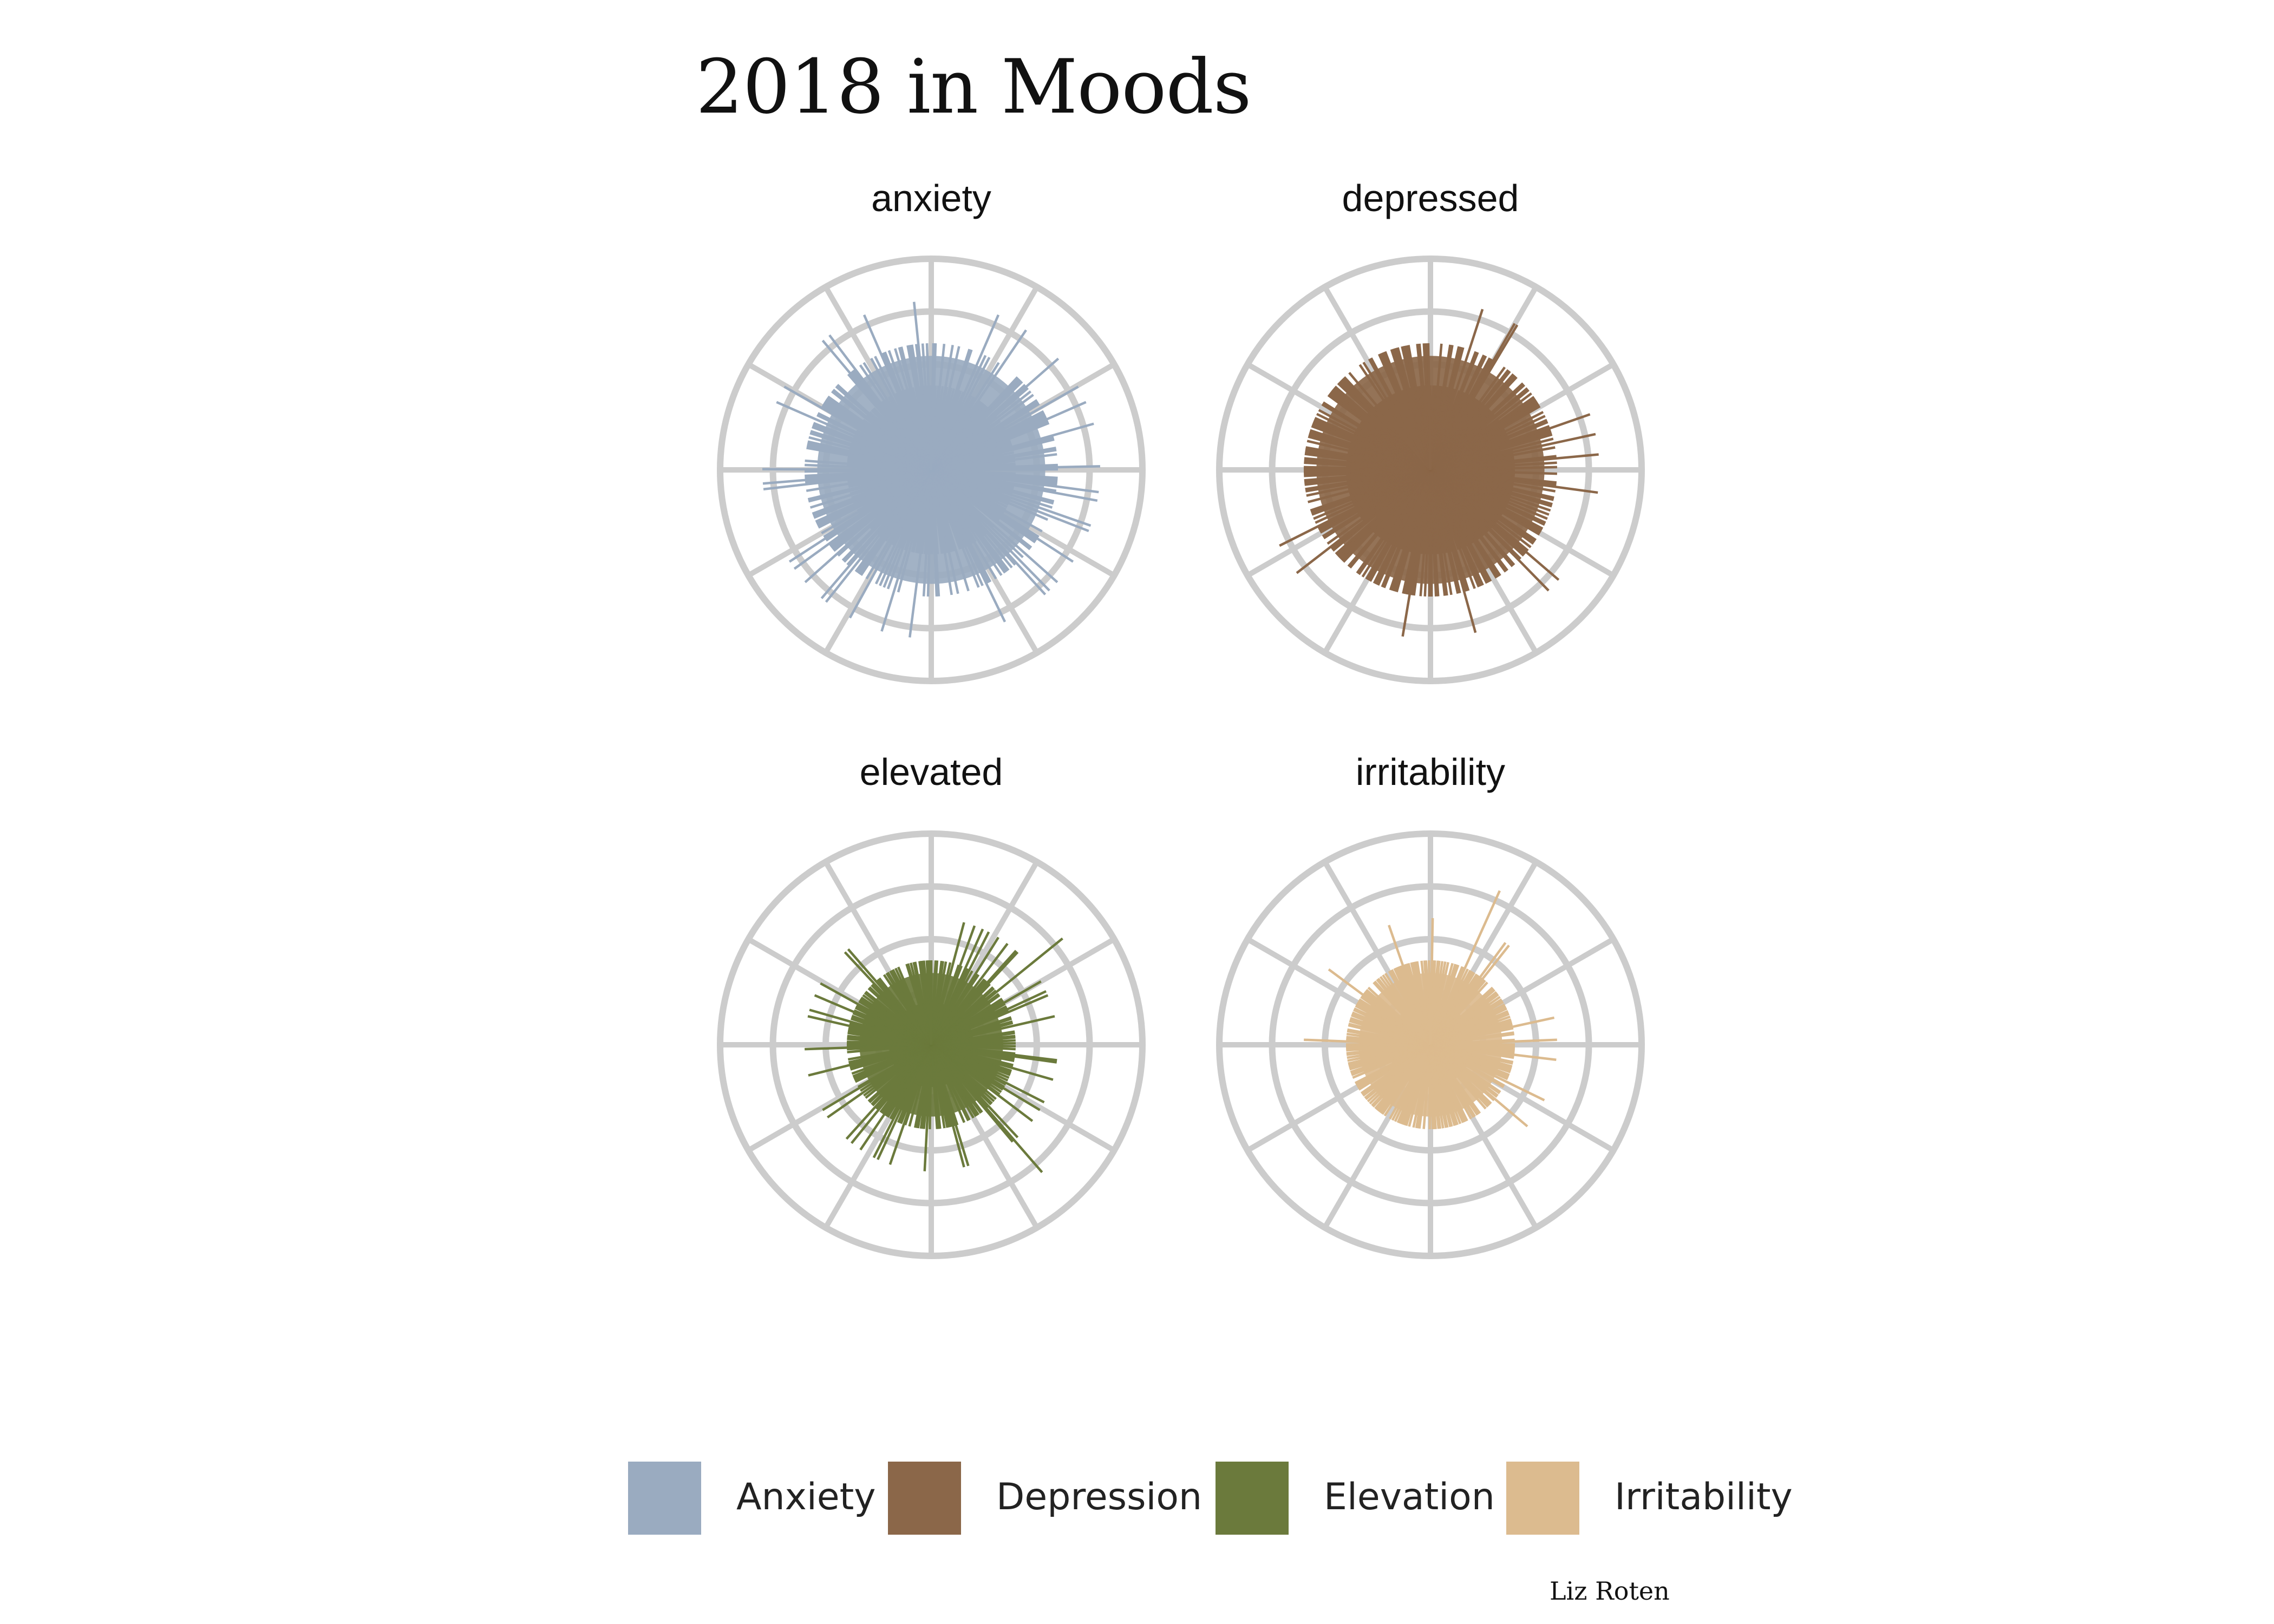 This screenshot has width=2274, height=1624. What do you see at coordinates (806, 1497) in the screenshot?
I see `legend-label: Anxiety` at bounding box center [806, 1497].